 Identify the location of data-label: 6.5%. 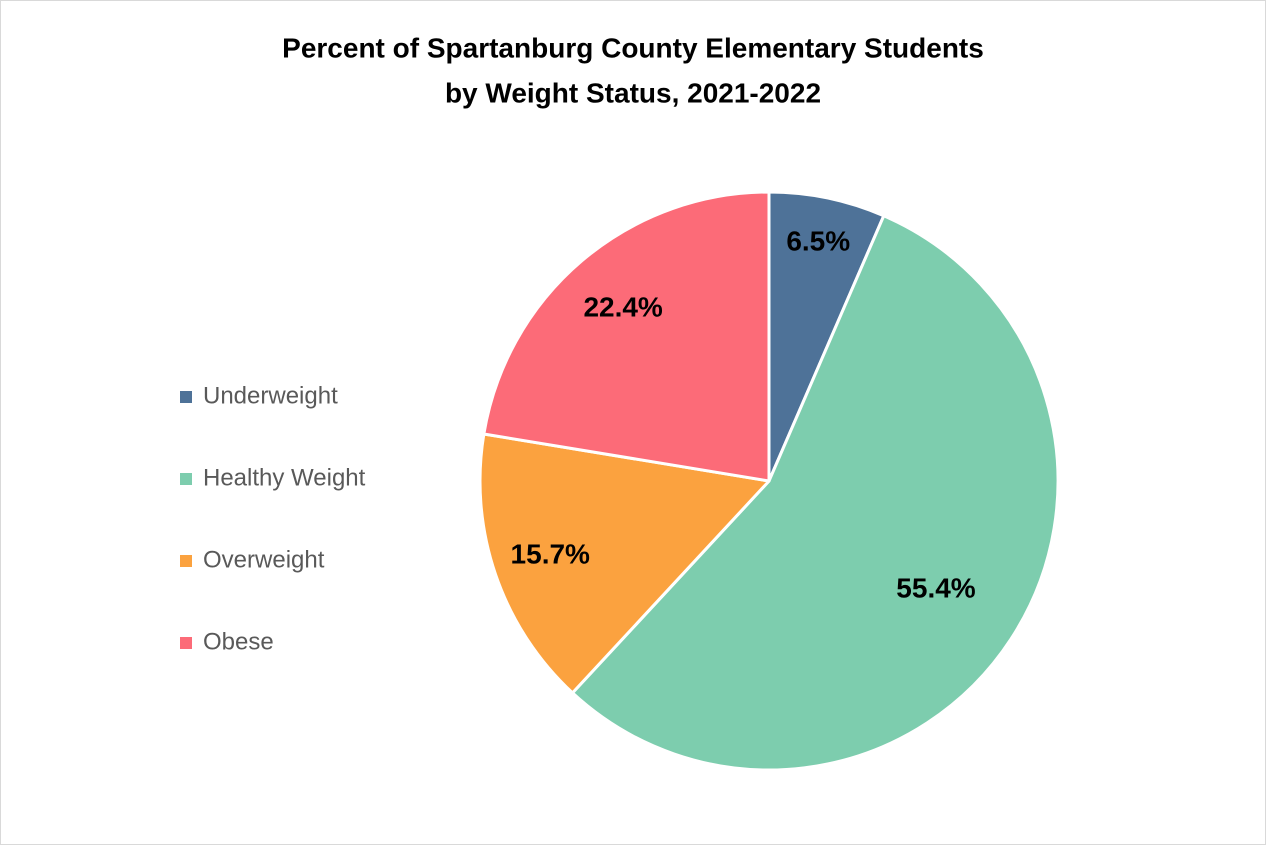
(818, 241).